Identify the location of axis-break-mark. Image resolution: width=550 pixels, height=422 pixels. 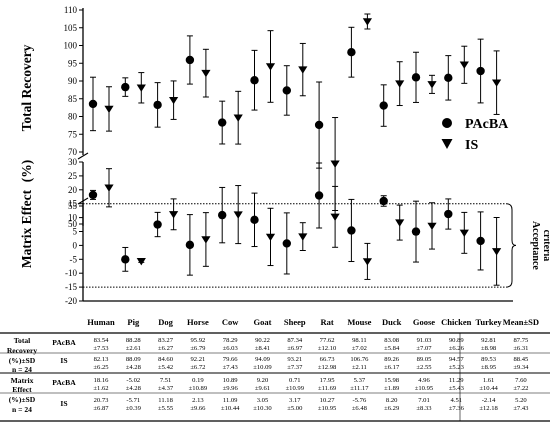
(83, 156).